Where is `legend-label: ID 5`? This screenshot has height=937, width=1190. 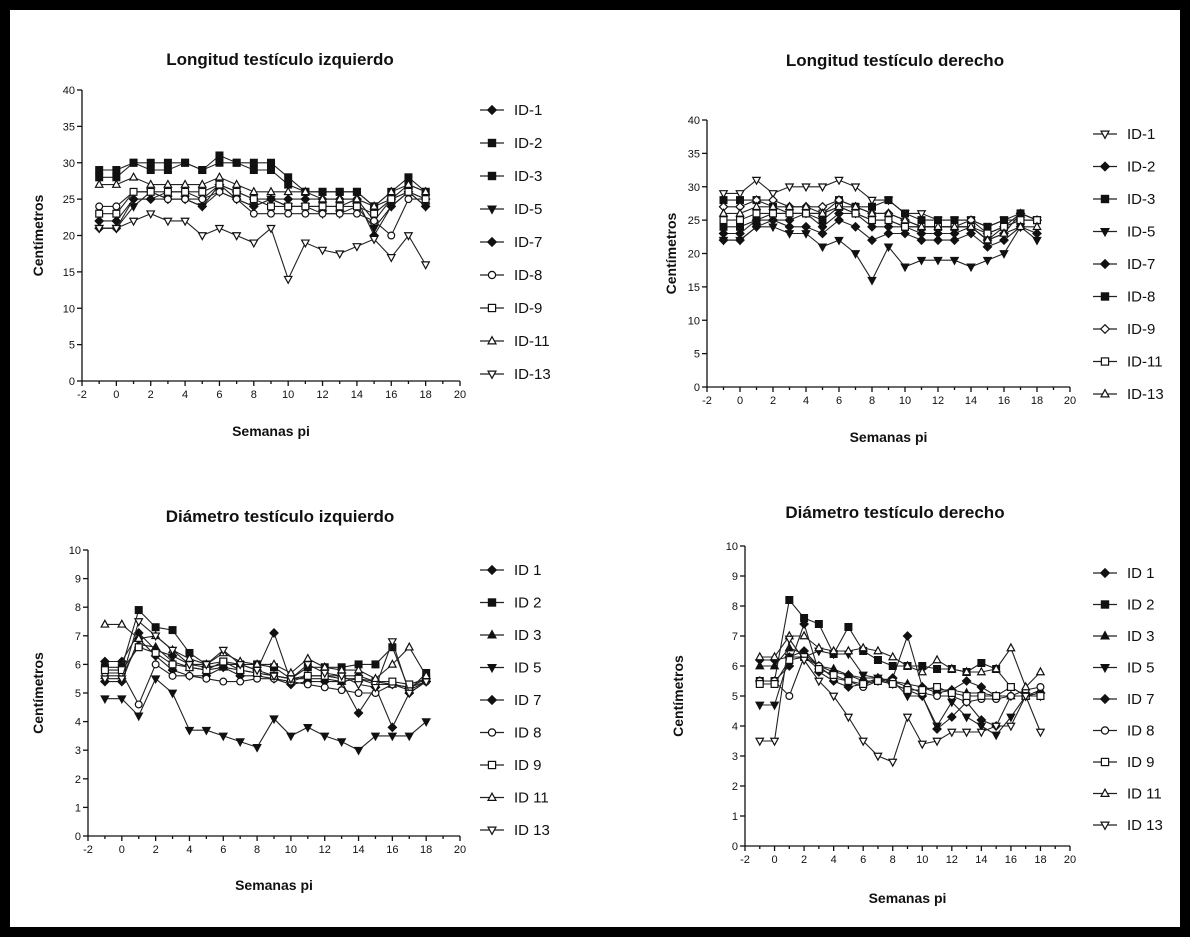 legend-label: ID 5 is located at coordinates (528, 668).